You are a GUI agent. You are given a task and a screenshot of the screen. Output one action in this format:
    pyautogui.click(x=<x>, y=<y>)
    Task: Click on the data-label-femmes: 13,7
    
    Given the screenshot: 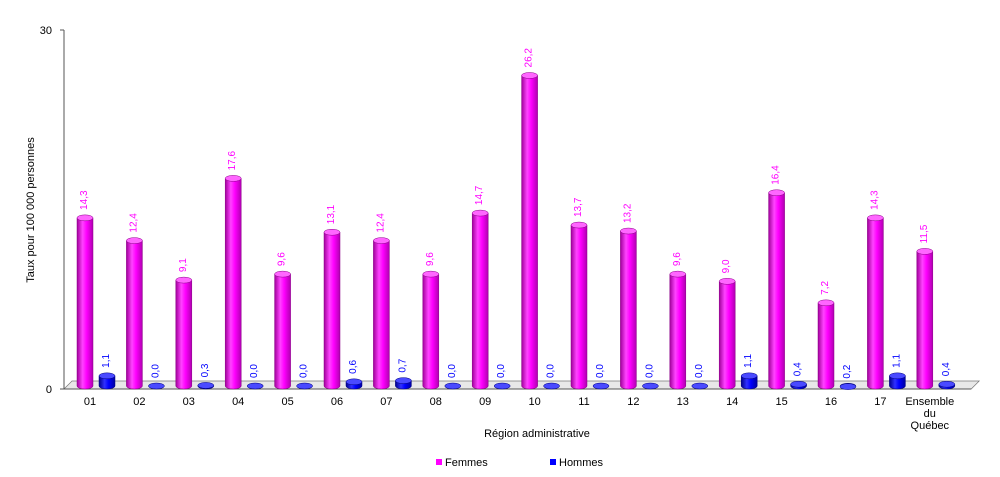 What is the action you would take?
    pyautogui.click(x=578, y=207)
    